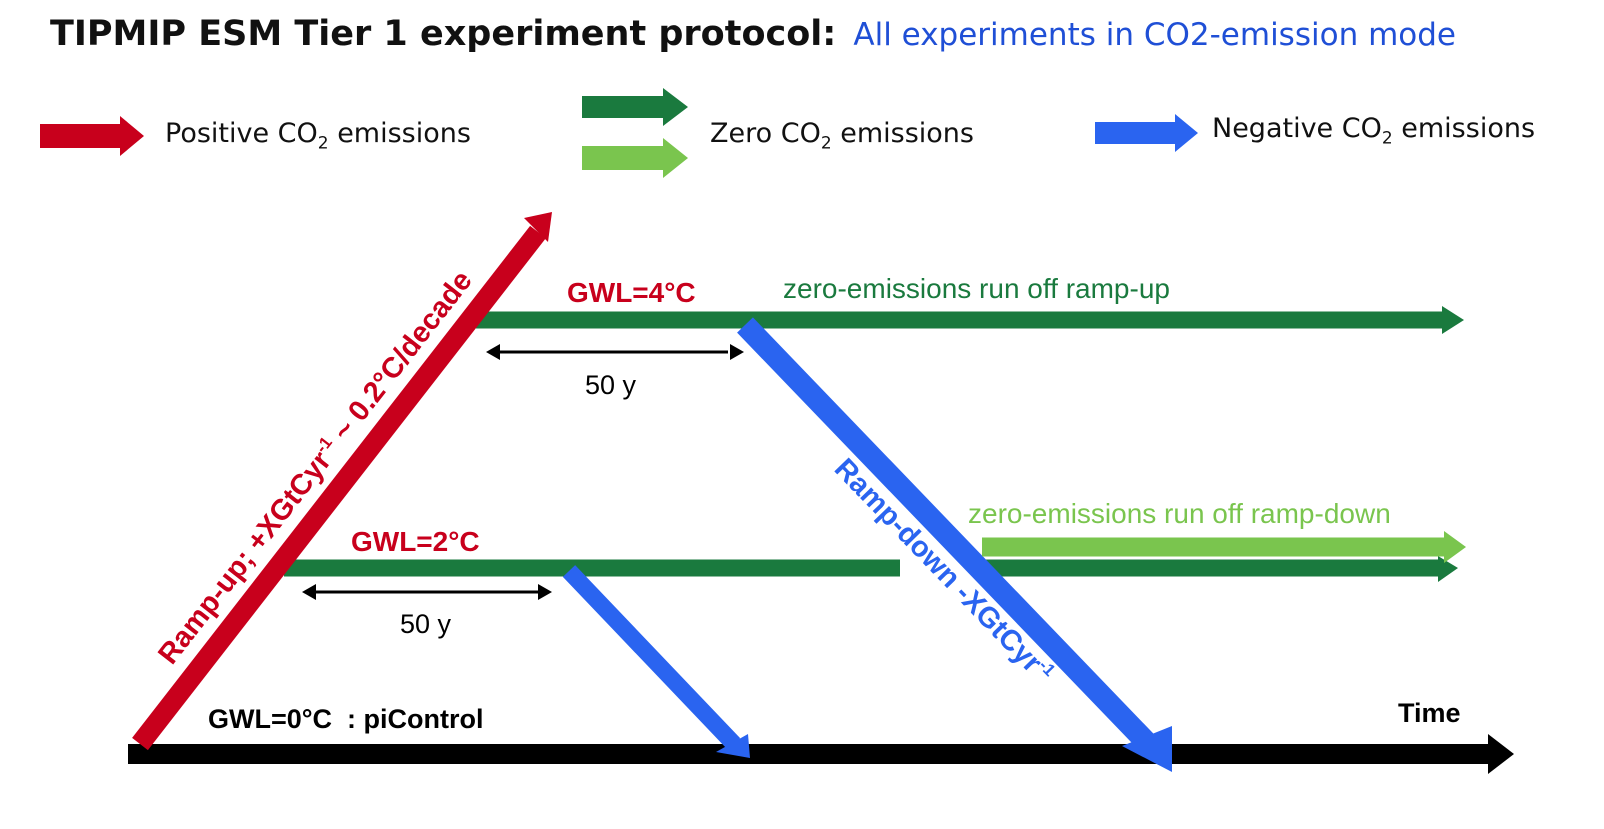 The image size is (1604, 829). I want to click on duration-bottom-right-arrowhead, so click(545, 592).